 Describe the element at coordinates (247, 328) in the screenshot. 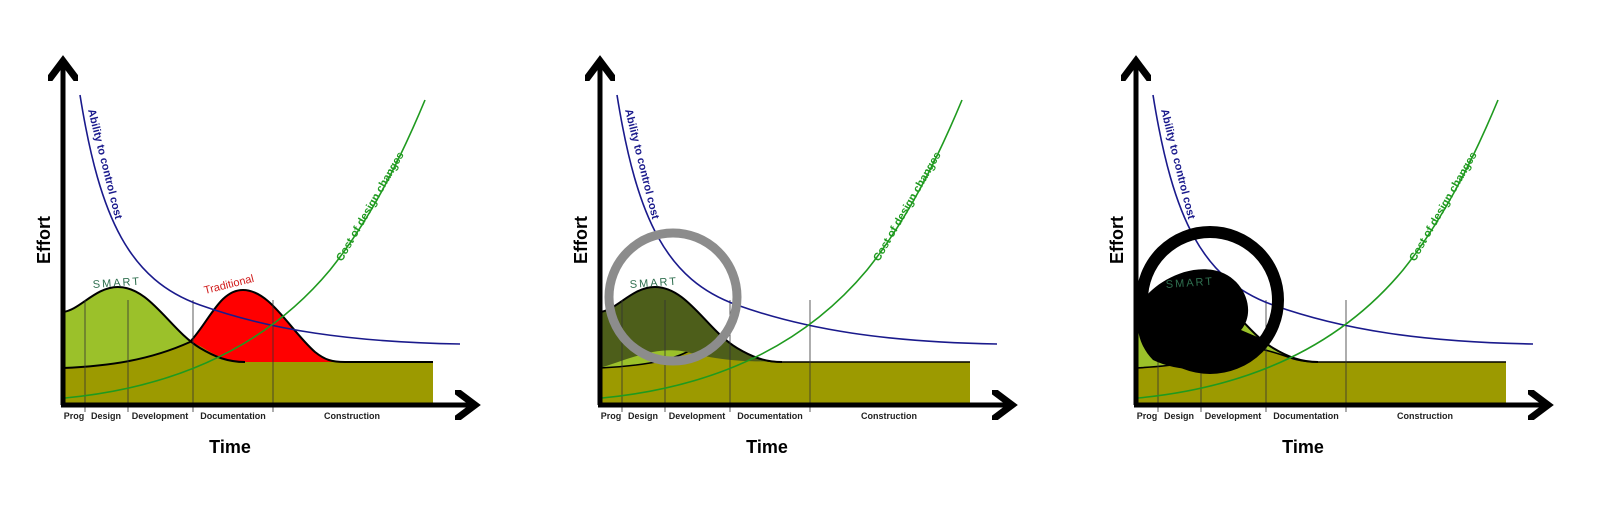

I see `traditional-curve` at that location.